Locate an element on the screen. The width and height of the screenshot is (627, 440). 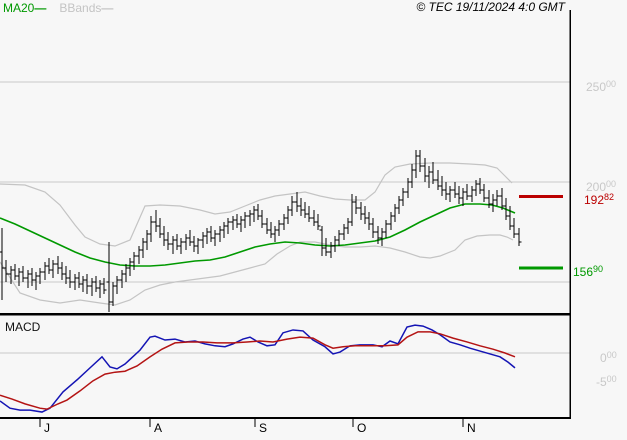
ma20-legend-dash-icon: — is located at coordinates (40, 8).